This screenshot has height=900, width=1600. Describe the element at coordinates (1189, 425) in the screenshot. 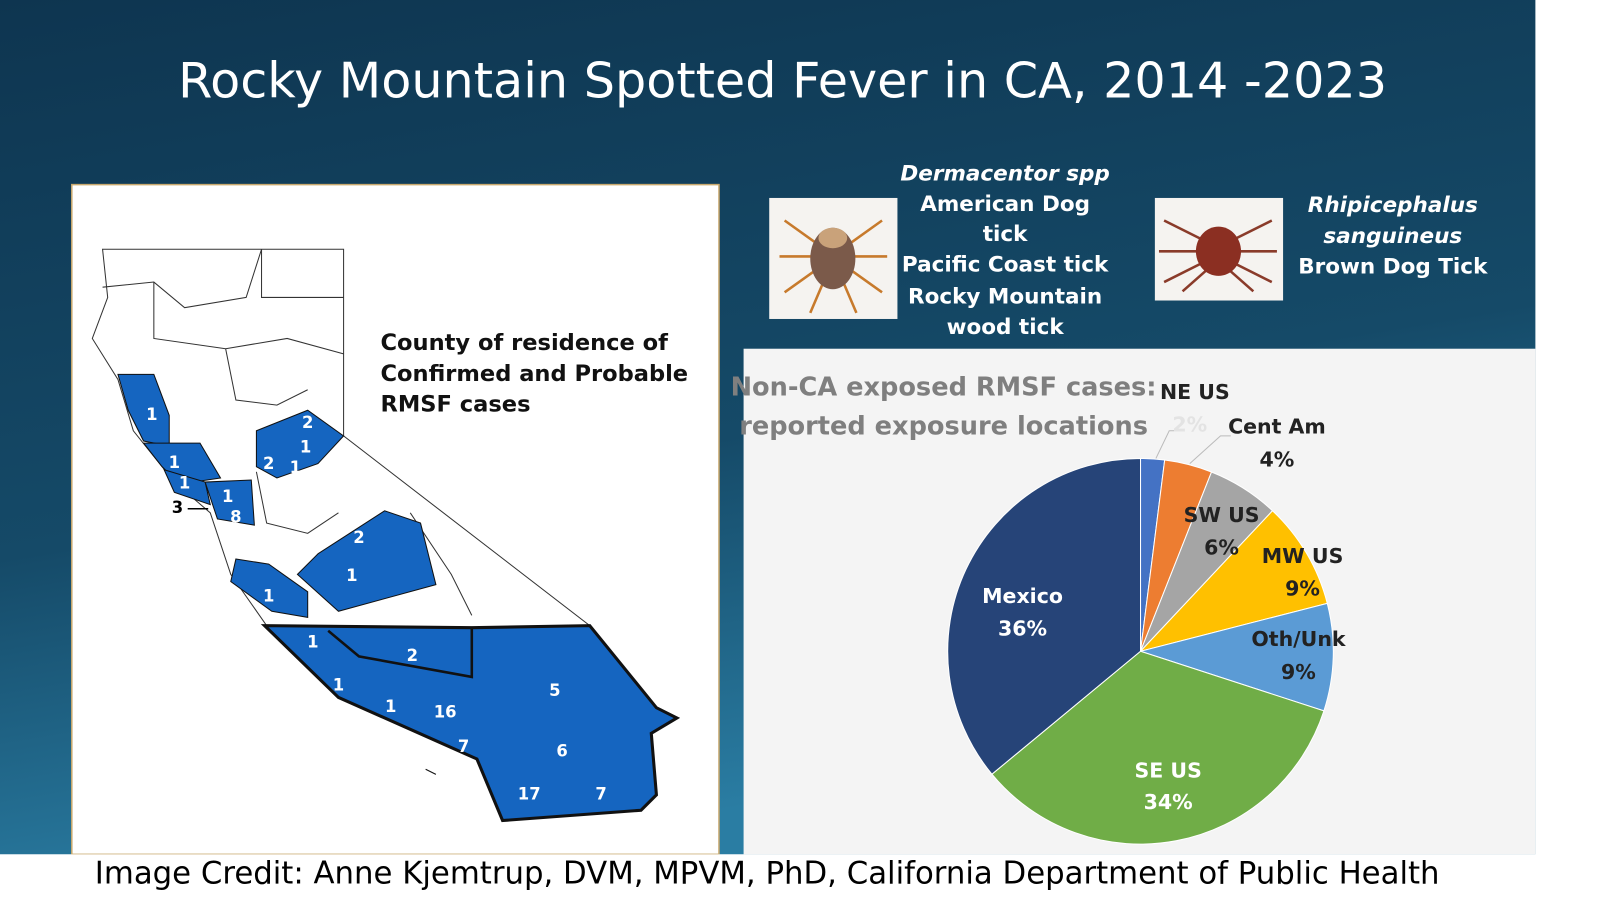

I see `slice-value-label: 2%` at that location.